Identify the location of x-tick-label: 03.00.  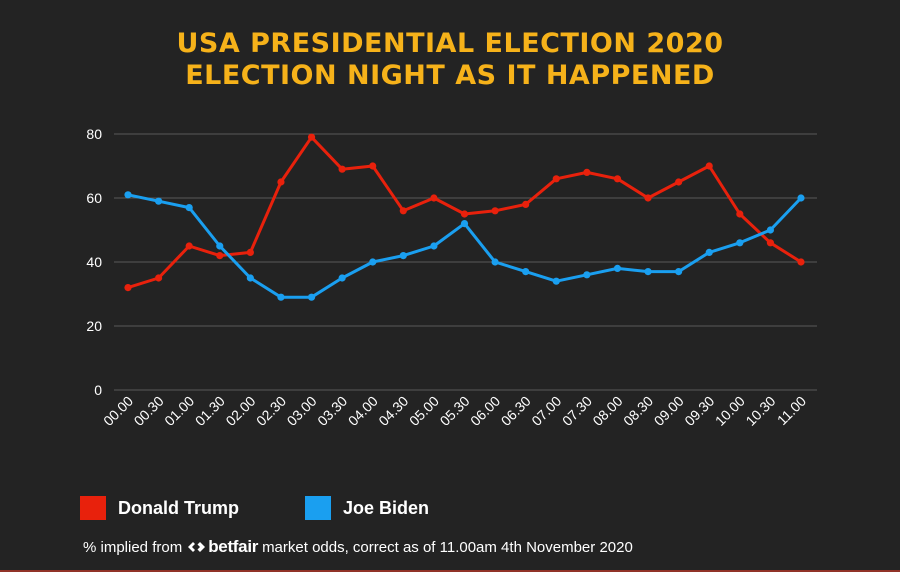
(302, 411).